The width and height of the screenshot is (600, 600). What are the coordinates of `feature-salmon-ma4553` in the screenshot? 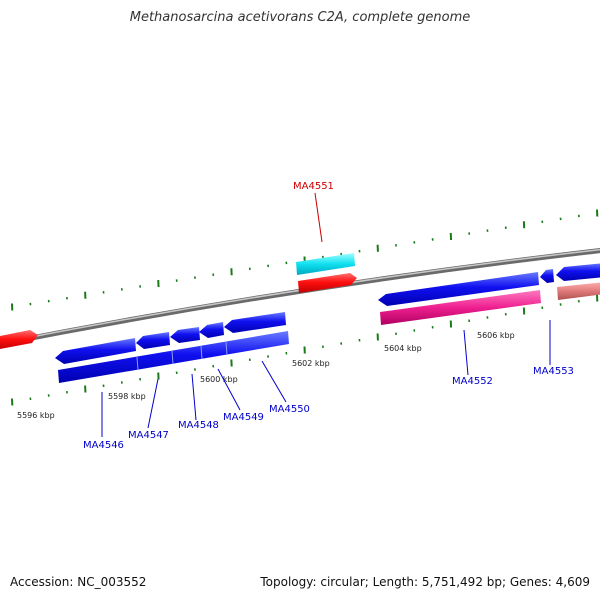 It's located at (578, 291).